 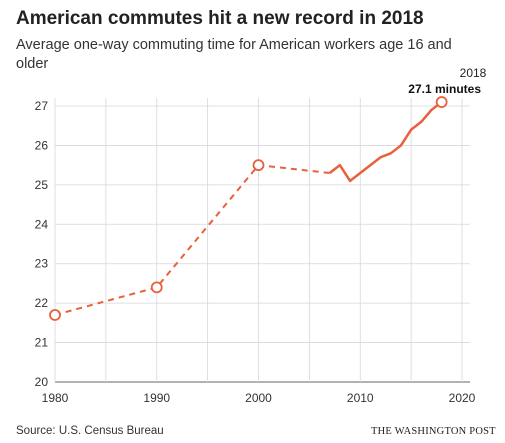 What do you see at coordinates (42, 303) in the screenshot?
I see `y-tick-label: 22` at bounding box center [42, 303].